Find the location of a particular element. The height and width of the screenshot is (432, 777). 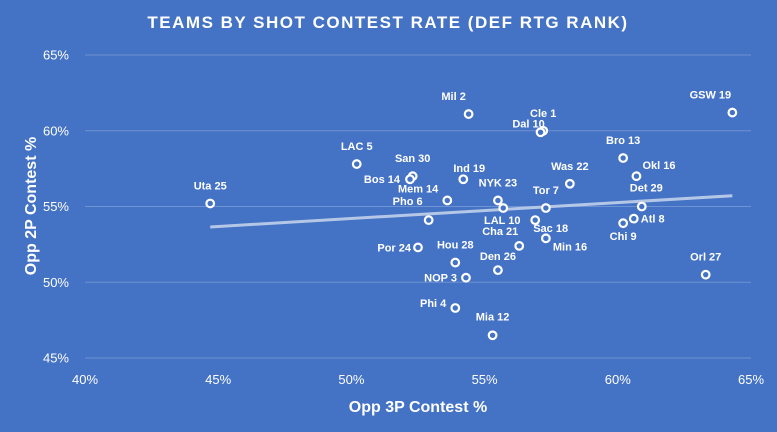

data-label: San 30 is located at coordinates (412, 159).